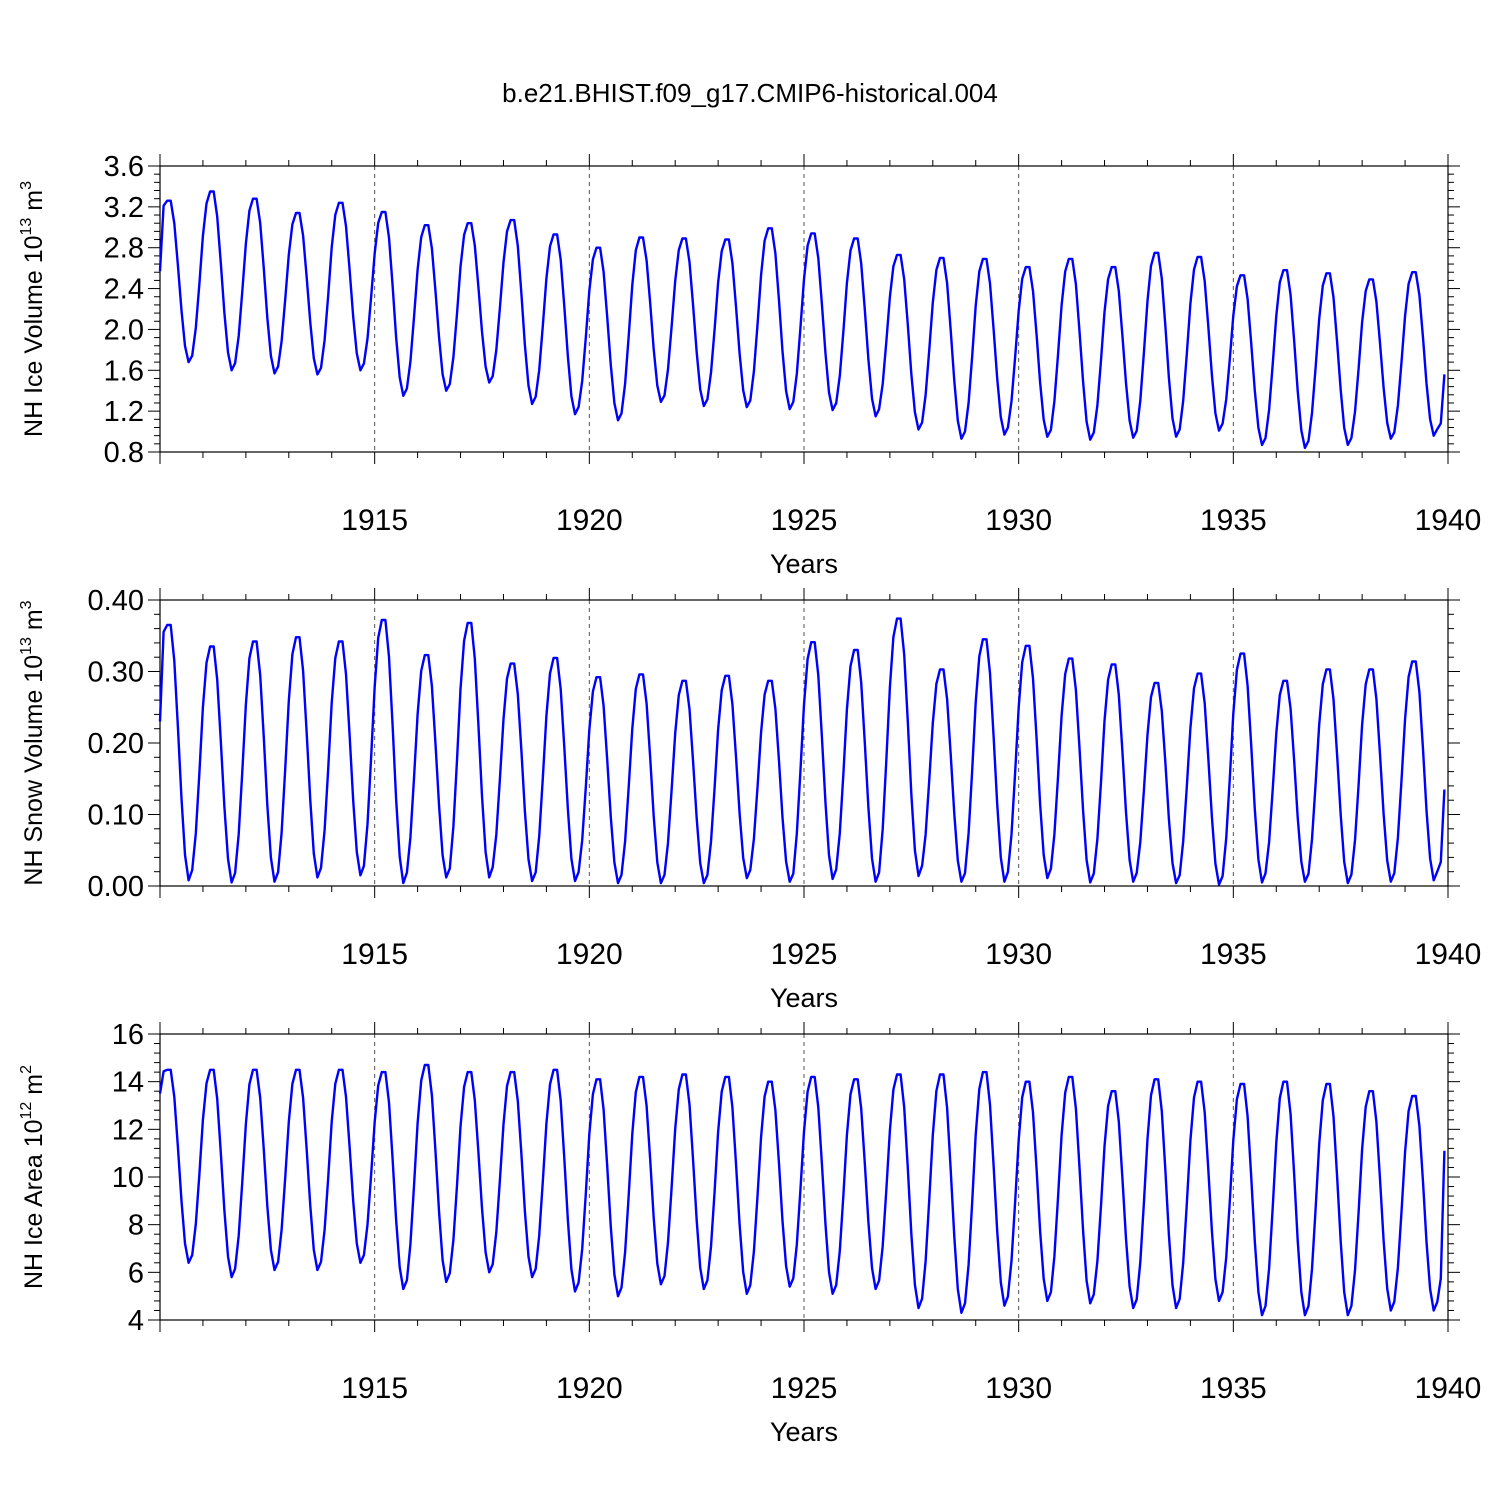  What do you see at coordinates (128, 1130) in the screenshot?
I see `y-tick-label: 12` at bounding box center [128, 1130].